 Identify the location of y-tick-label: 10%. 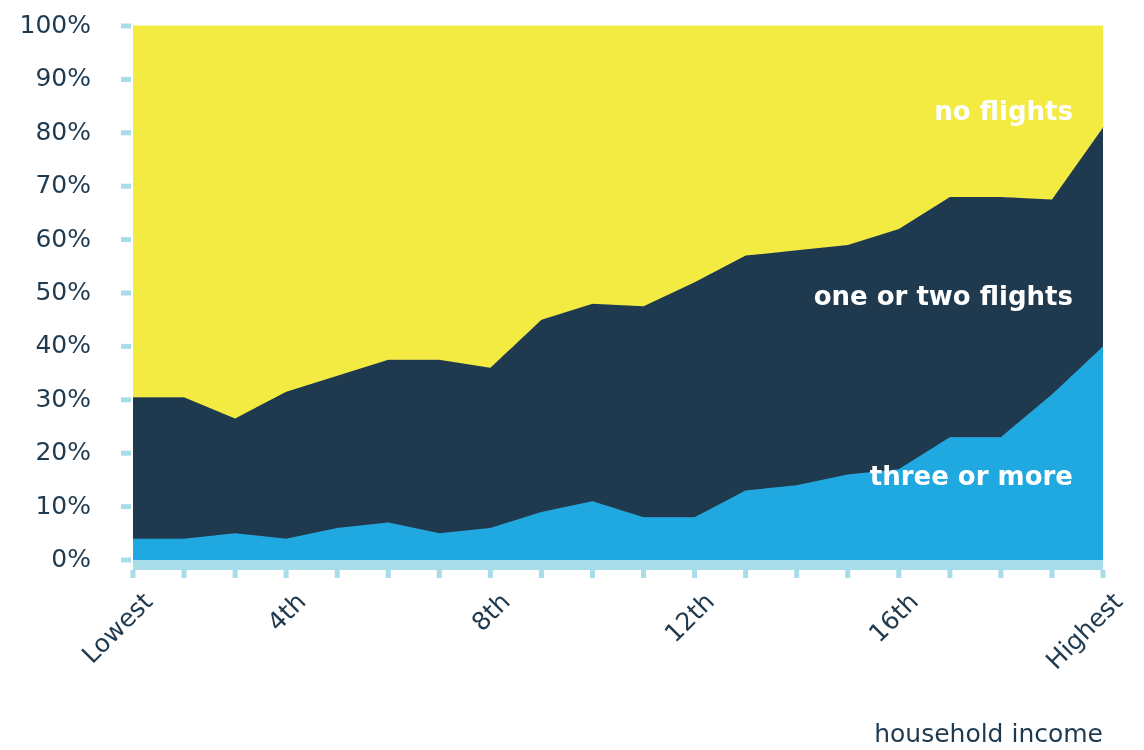
(63, 505).